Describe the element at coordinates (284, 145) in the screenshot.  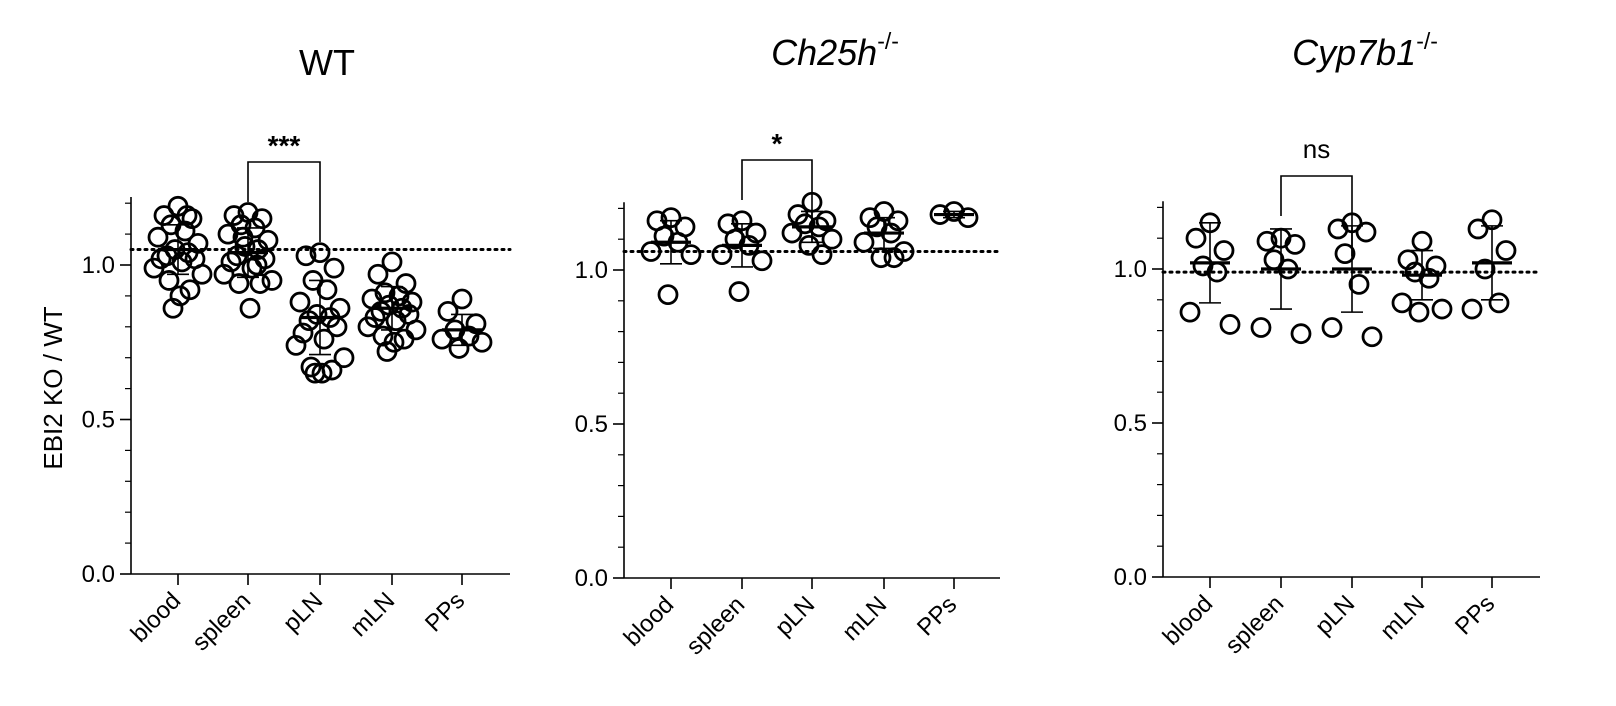
I see `significance-label: ***` at that location.